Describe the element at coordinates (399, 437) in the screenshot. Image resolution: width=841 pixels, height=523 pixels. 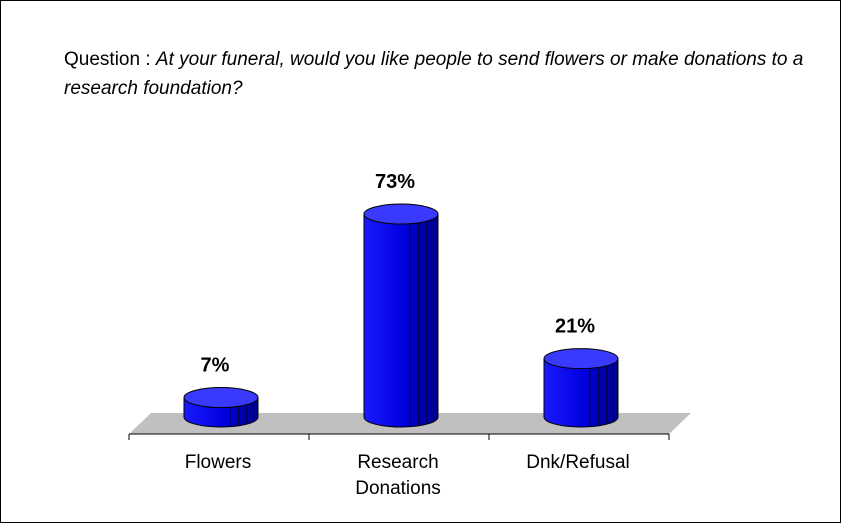
I see `x-axis-ticks` at that location.